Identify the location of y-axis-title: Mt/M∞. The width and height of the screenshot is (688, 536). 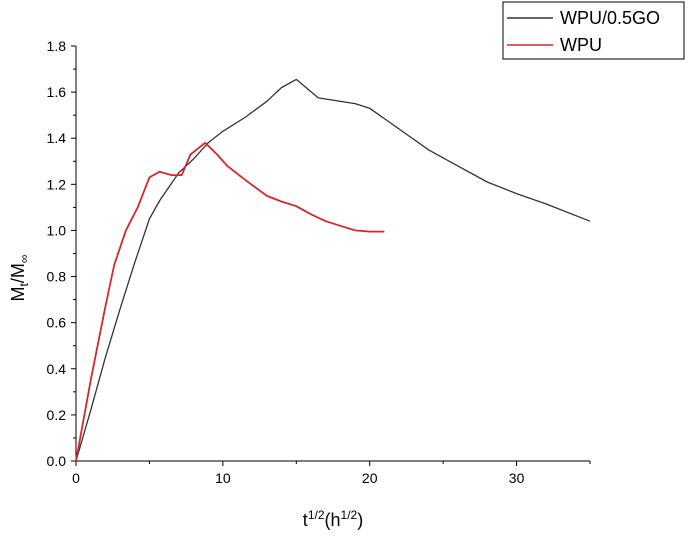
(19, 278).